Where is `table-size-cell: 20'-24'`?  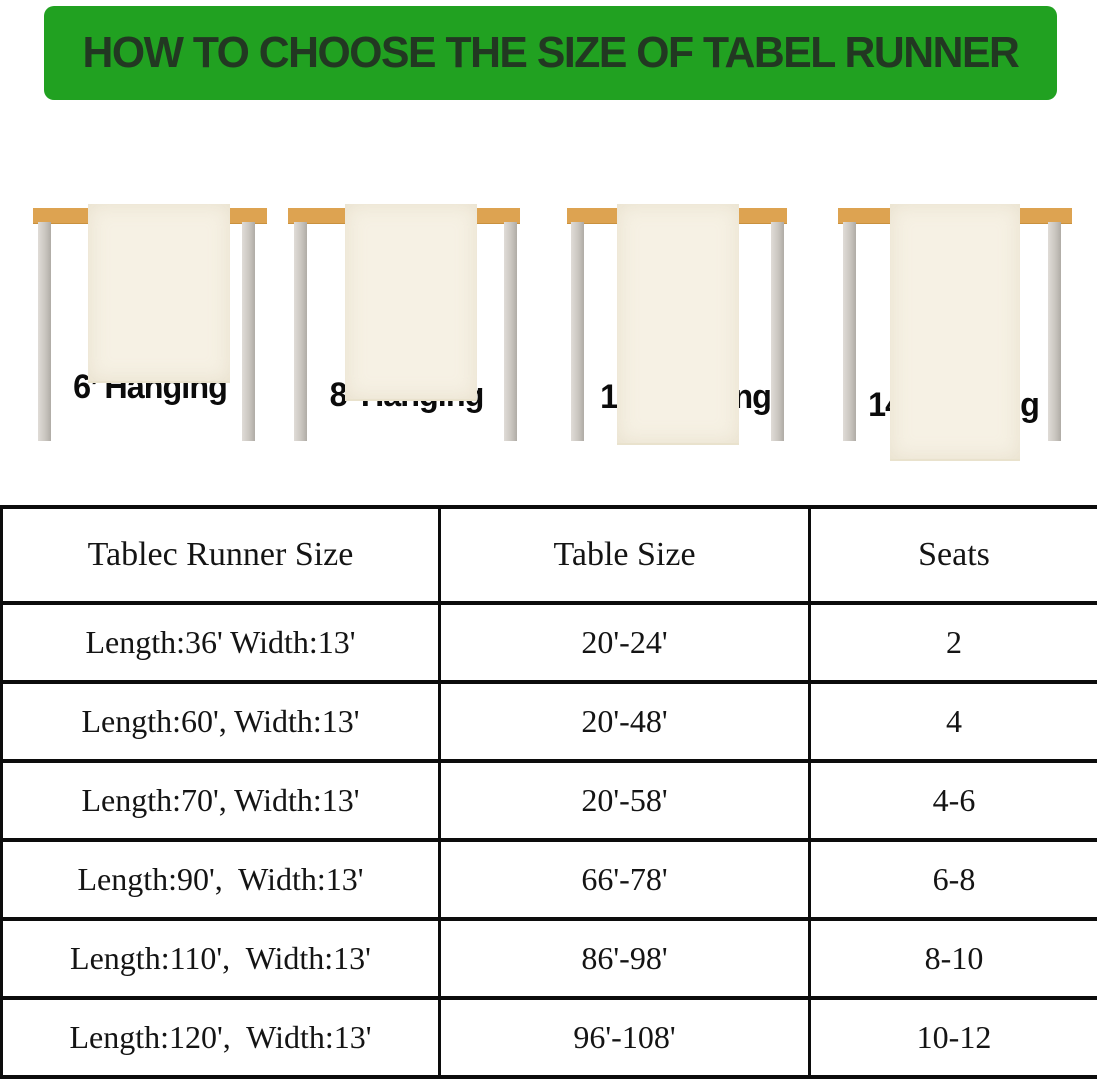
table-size-cell: 20'-24' is located at coordinates (624, 642).